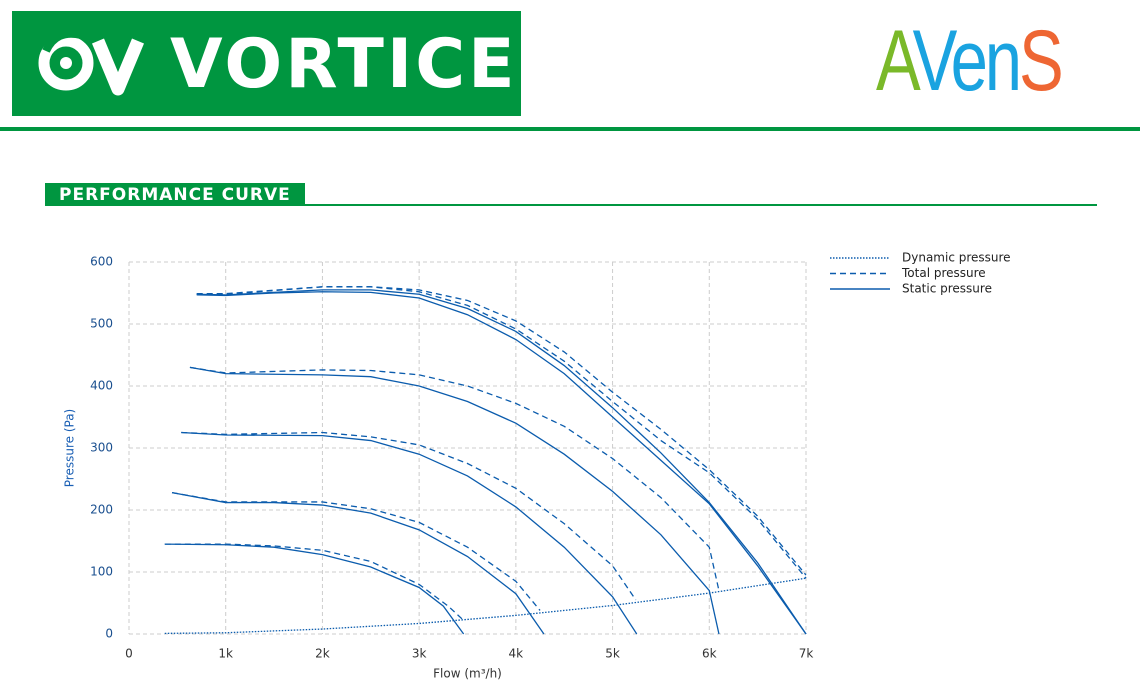 This screenshot has height=693, width=1140. I want to click on header-rule, so click(570, 129).